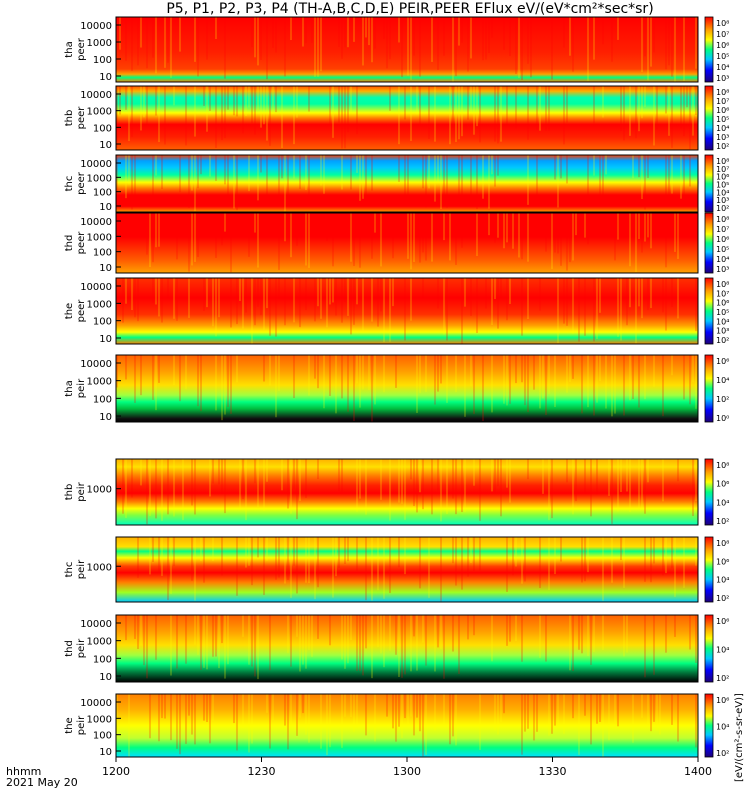 The height and width of the screenshot is (800, 750). I want to click on panel-probe-label: thd, so click(69, 243).